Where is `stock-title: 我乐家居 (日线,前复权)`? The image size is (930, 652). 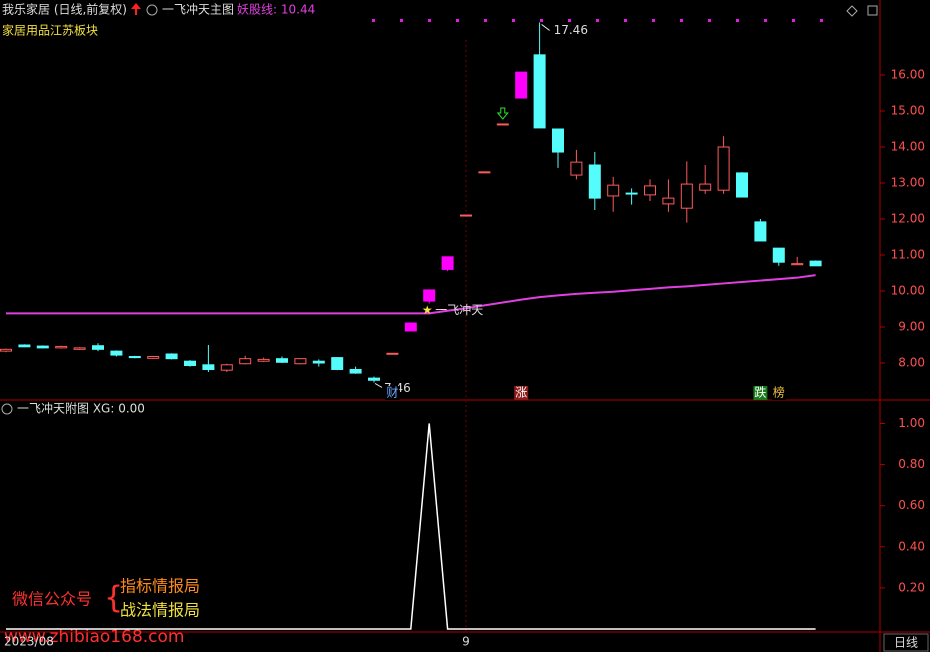 stock-title: 我乐家居 (日线,前复权) is located at coordinates (64, 9).